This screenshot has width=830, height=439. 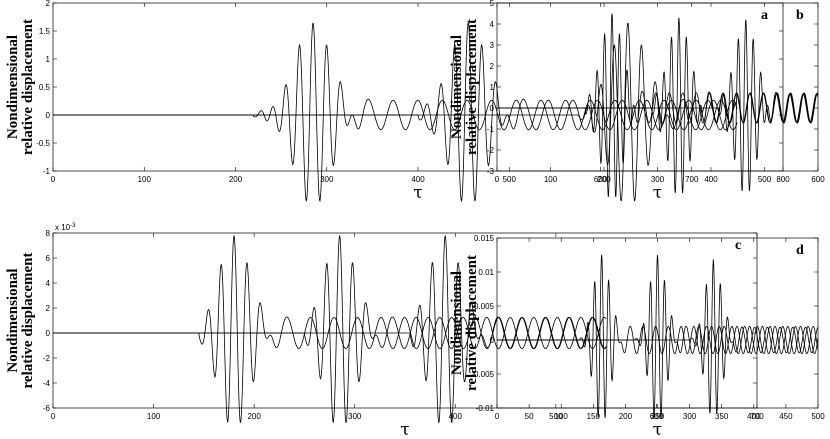 I want to click on y-tick-label: 0.01, so click(x=486, y=272).